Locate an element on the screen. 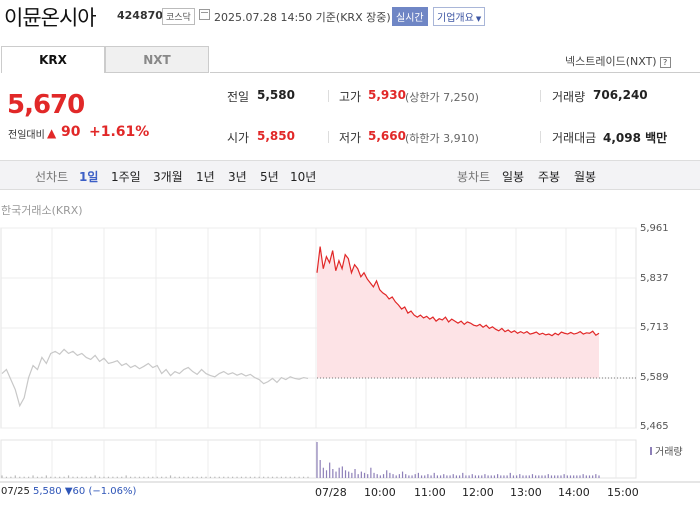 Image resolution: width=700 pixels, height=505 pixels. stock-title: 이뮨온시아 is located at coordinates (50, 18).